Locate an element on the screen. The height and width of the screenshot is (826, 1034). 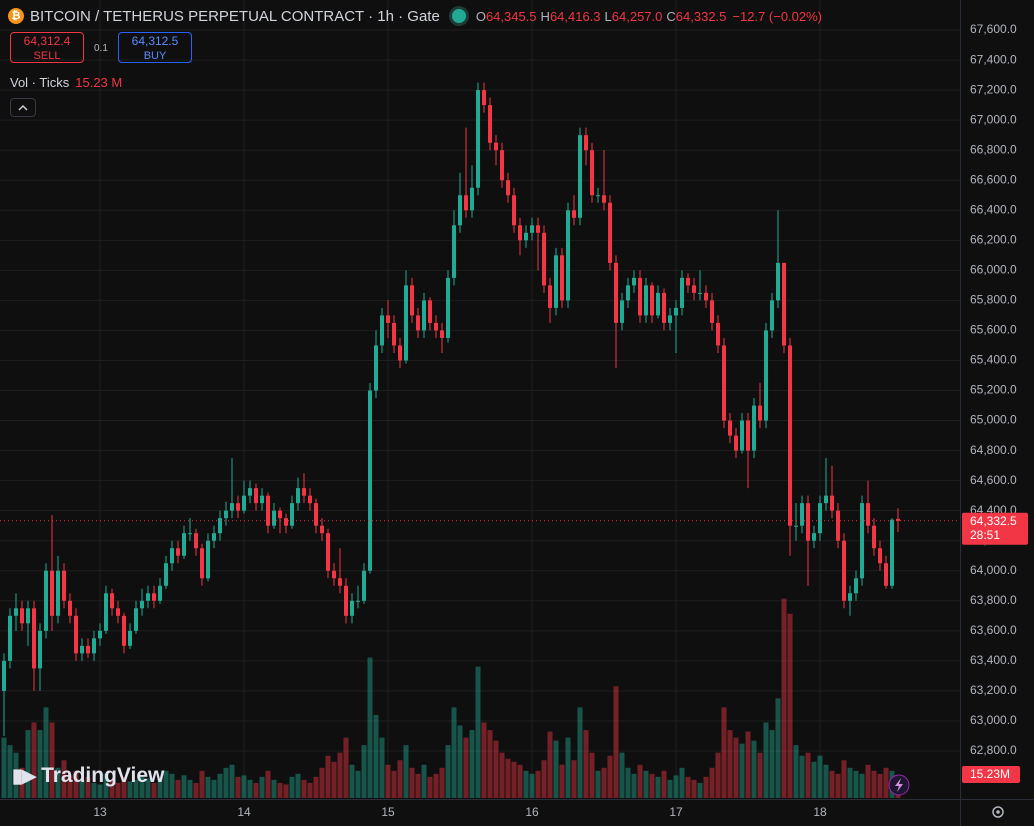
y-tick-label: 67,000.0 is located at coordinates (993, 119).